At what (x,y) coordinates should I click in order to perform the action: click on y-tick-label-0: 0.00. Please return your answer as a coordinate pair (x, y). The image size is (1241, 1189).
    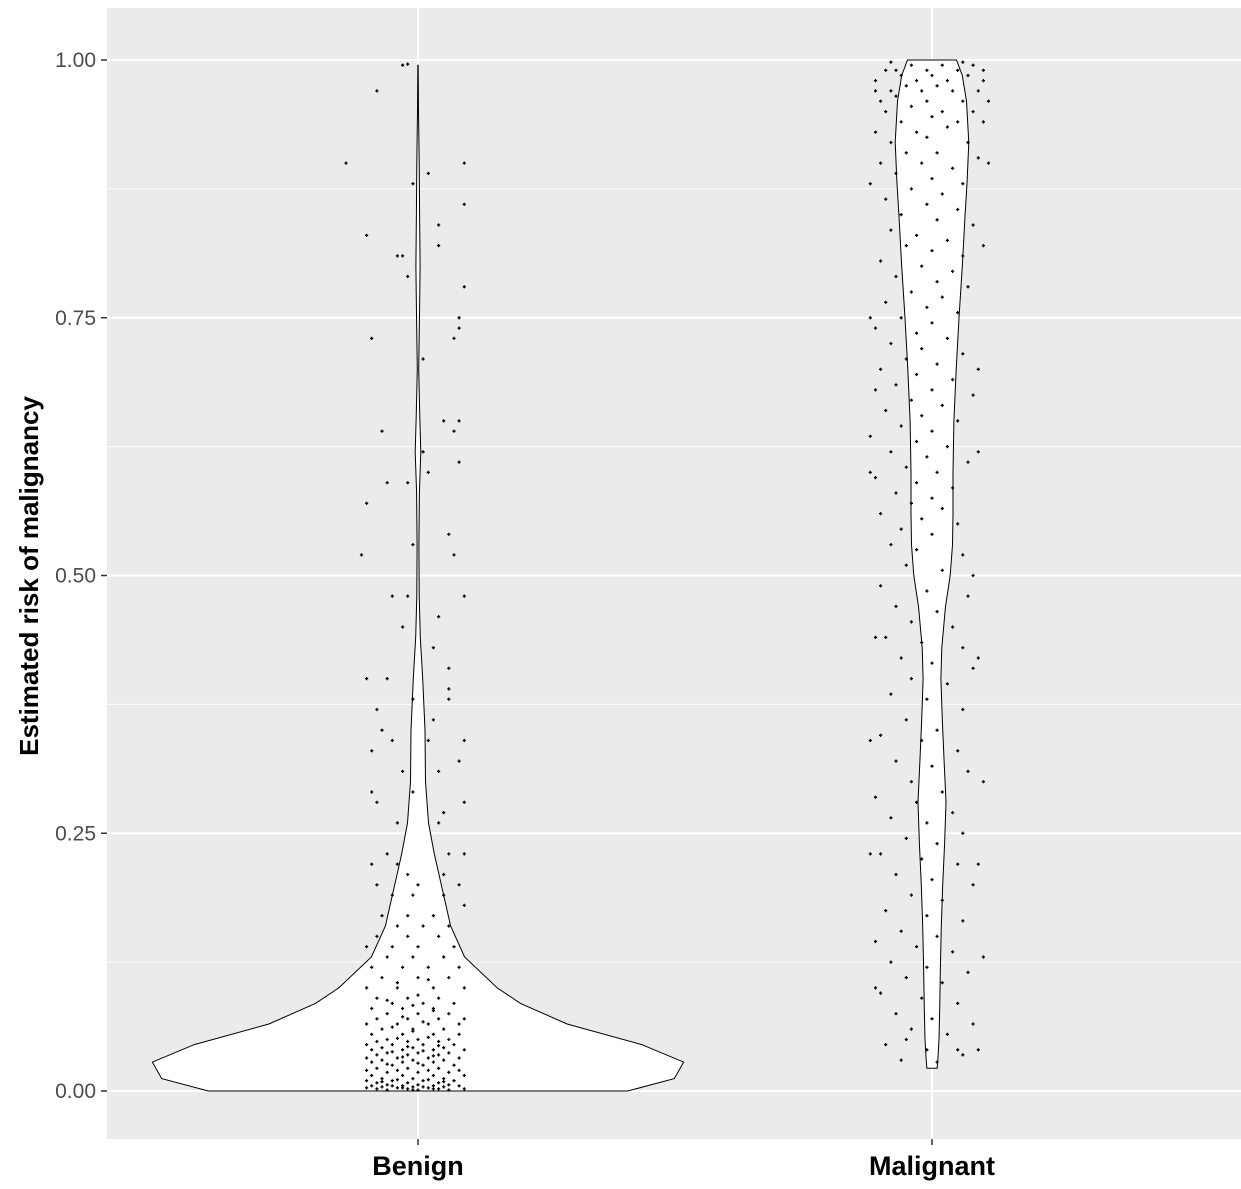
    Looking at the image, I should click on (75, 1091).